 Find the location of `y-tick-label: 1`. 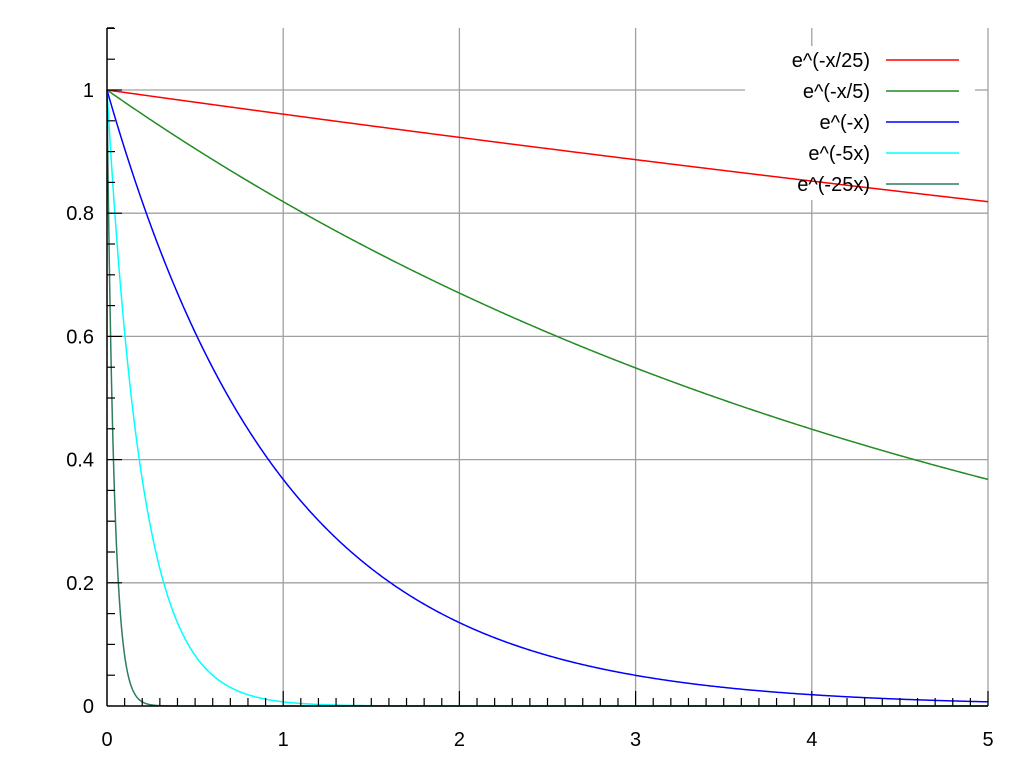

y-tick-label: 1 is located at coordinates (88, 91).